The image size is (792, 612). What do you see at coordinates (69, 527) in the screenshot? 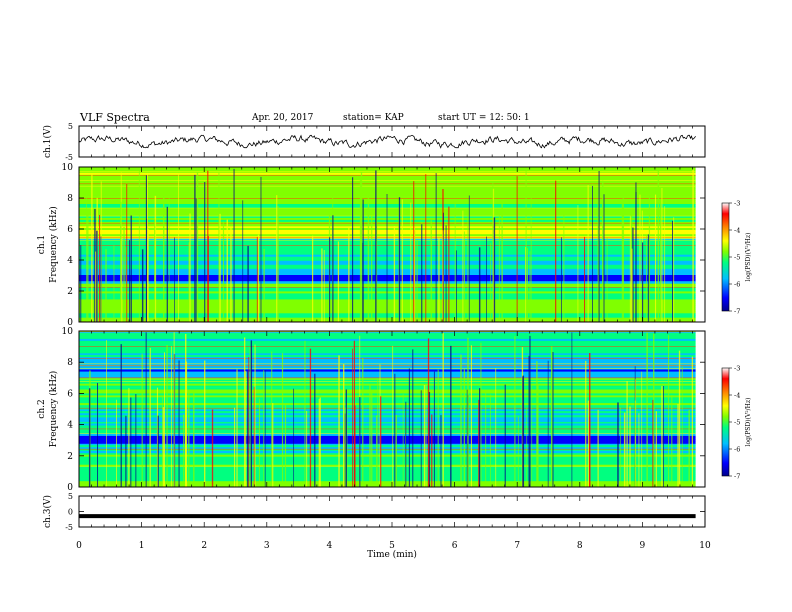
I see `ch3-ytick-label: -5` at bounding box center [69, 527].